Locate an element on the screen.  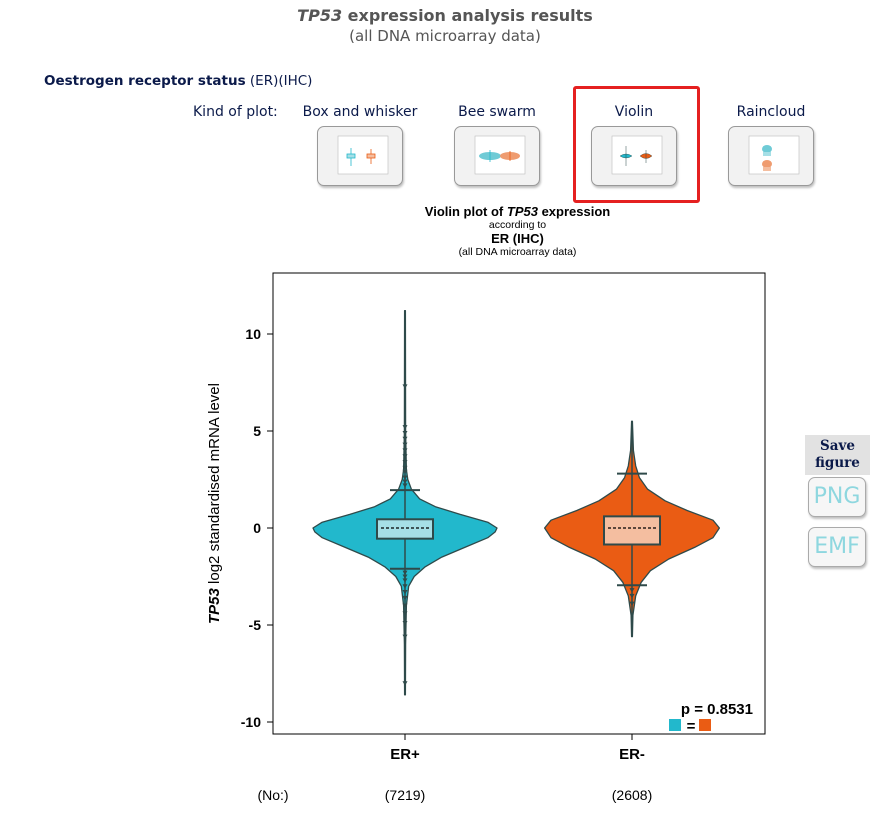
box-ER- is located at coordinates (632, 530).